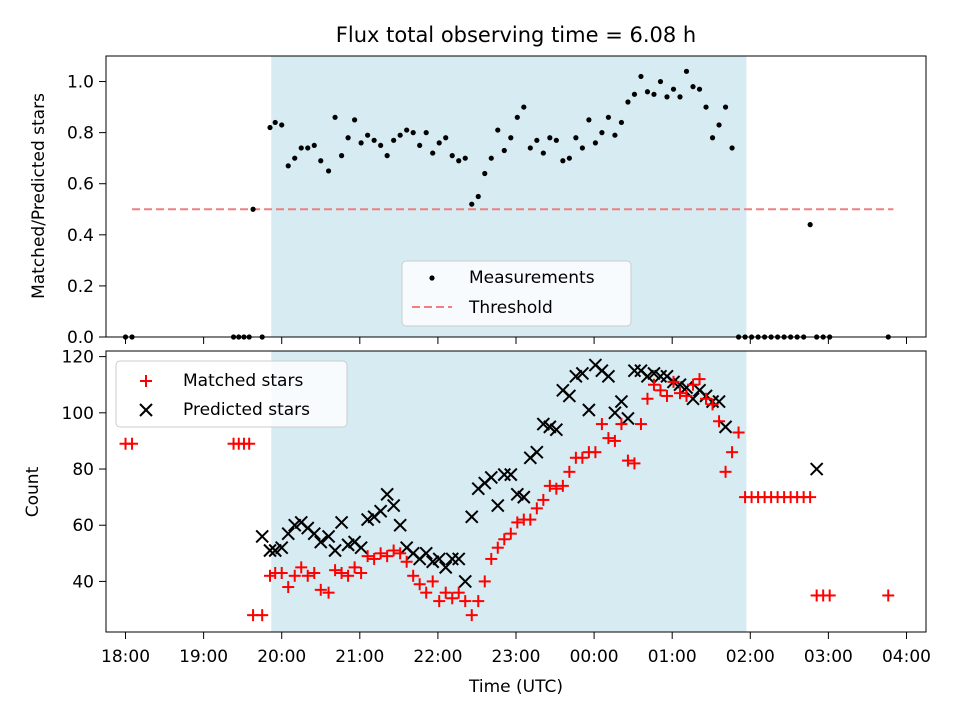 The width and height of the screenshot is (960, 720). Describe the element at coordinates (750, 657) in the screenshot. I see `x-tick-label-8: 02:00` at that location.